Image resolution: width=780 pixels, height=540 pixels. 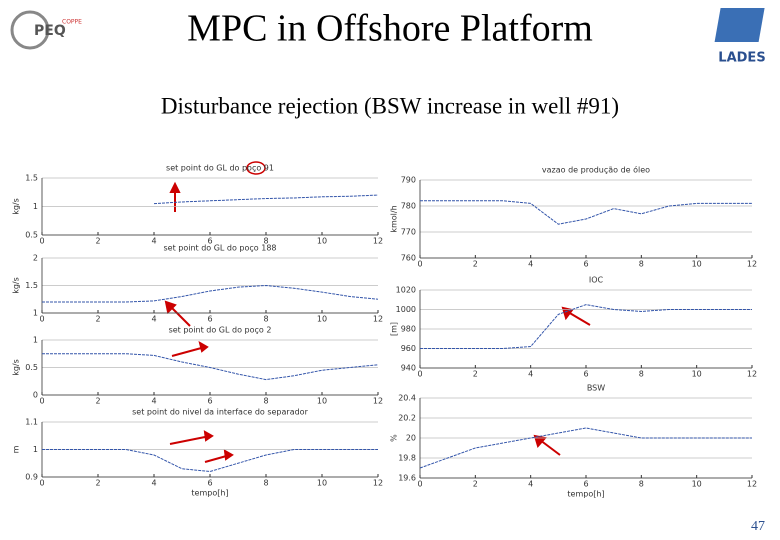 What do you see at coordinates (407, 398) in the screenshot?
I see `y-tick-label: 20.4` at bounding box center [407, 398].